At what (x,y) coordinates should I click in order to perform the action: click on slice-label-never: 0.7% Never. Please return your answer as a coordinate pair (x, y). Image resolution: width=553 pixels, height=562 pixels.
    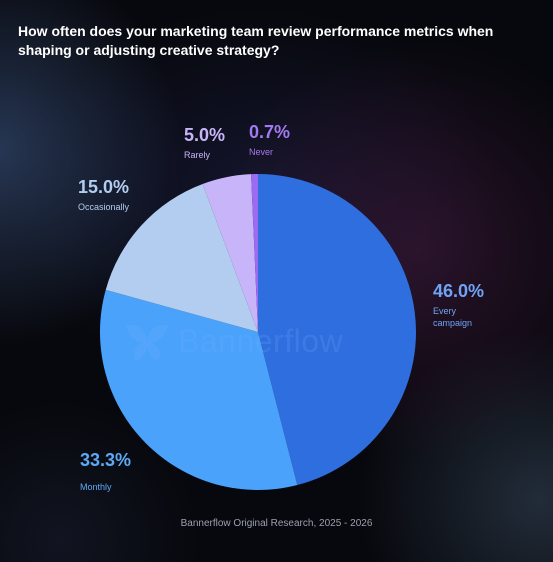
    Looking at the image, I should click on (269, 140).